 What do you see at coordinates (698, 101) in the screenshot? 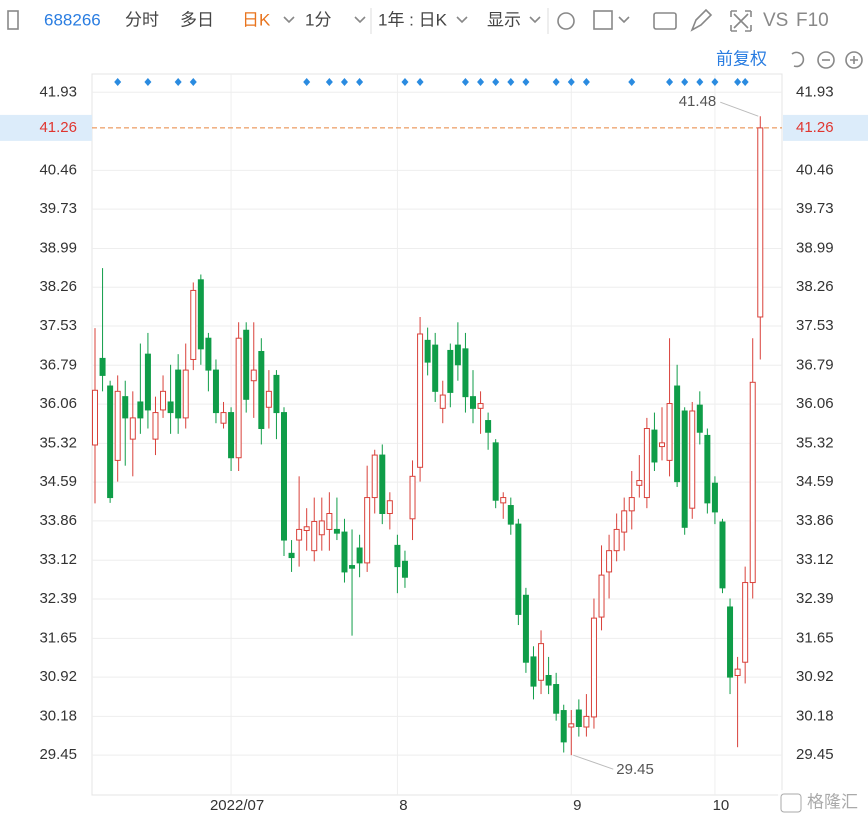
I see `max-label: 41.48` at bounding box center [698, 101].